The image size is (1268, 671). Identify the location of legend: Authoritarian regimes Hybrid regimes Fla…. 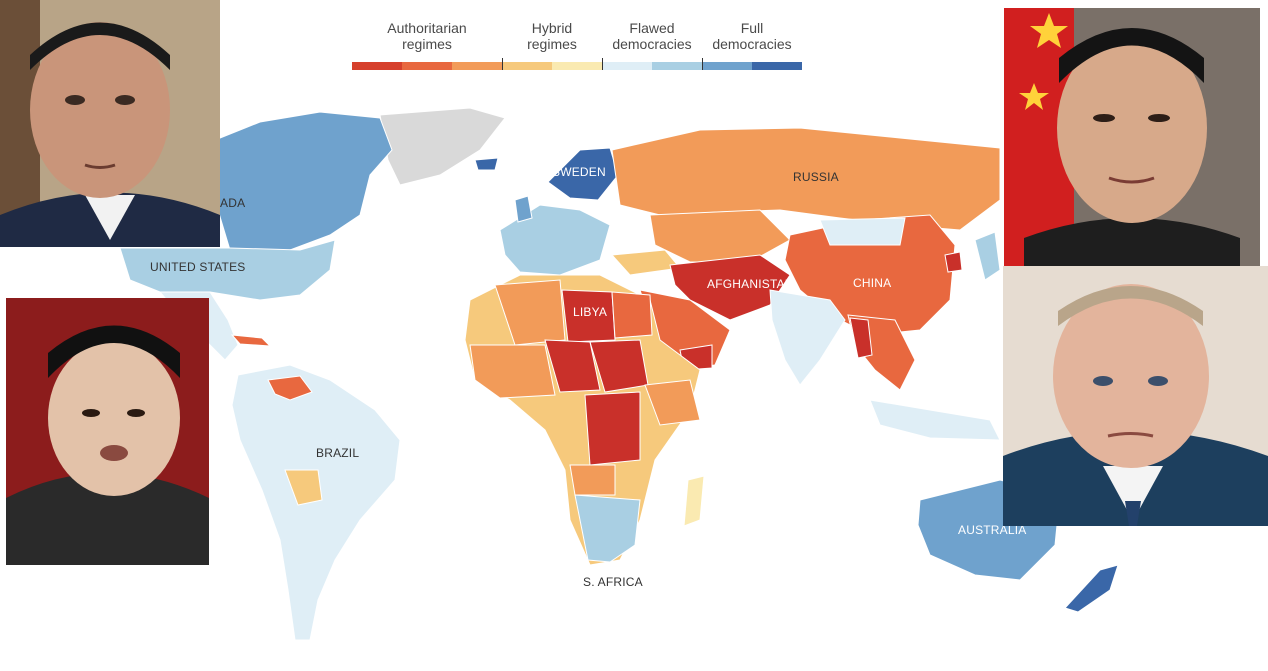
(577, 46).